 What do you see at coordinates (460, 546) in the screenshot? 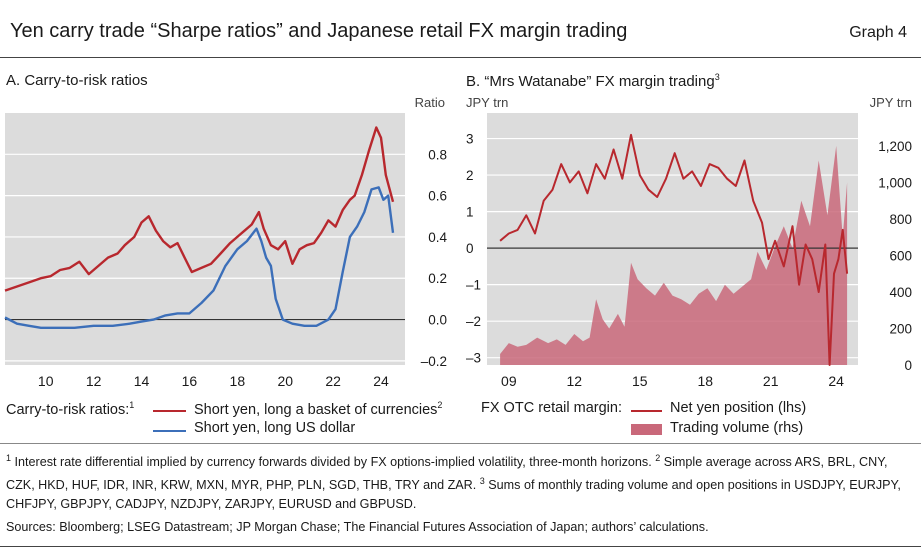
I see `bottom-rule` at bounding box center [460, 546].